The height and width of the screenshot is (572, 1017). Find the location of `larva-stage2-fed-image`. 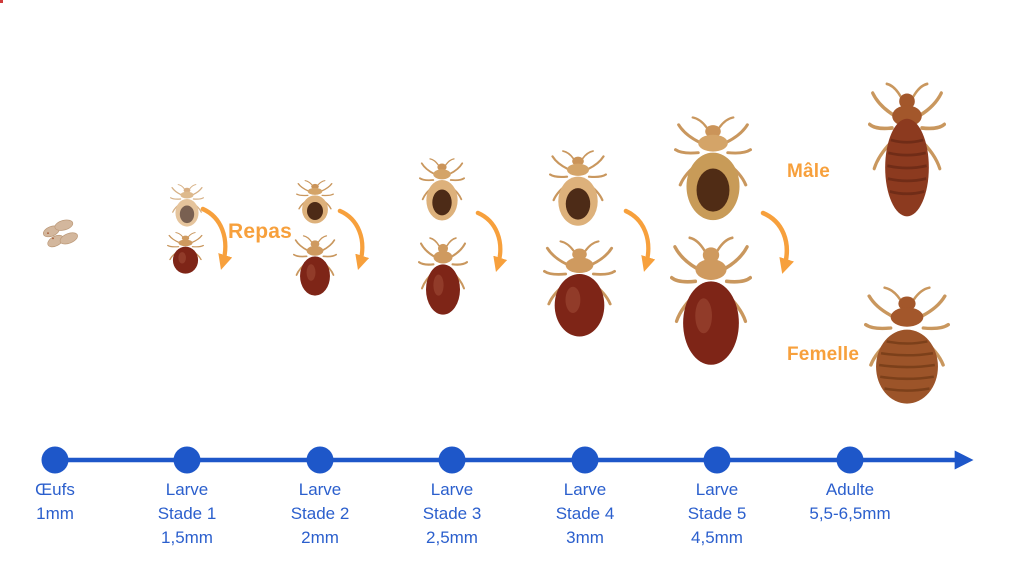

larva-stage2-fed-image is located at coordinates (315, 267).